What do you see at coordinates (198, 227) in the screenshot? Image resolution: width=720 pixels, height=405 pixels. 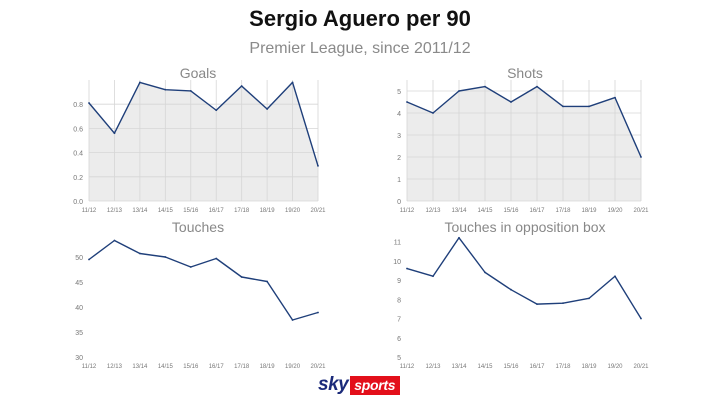 I see `panel-title: Touches` at bounding box center [198, 227].